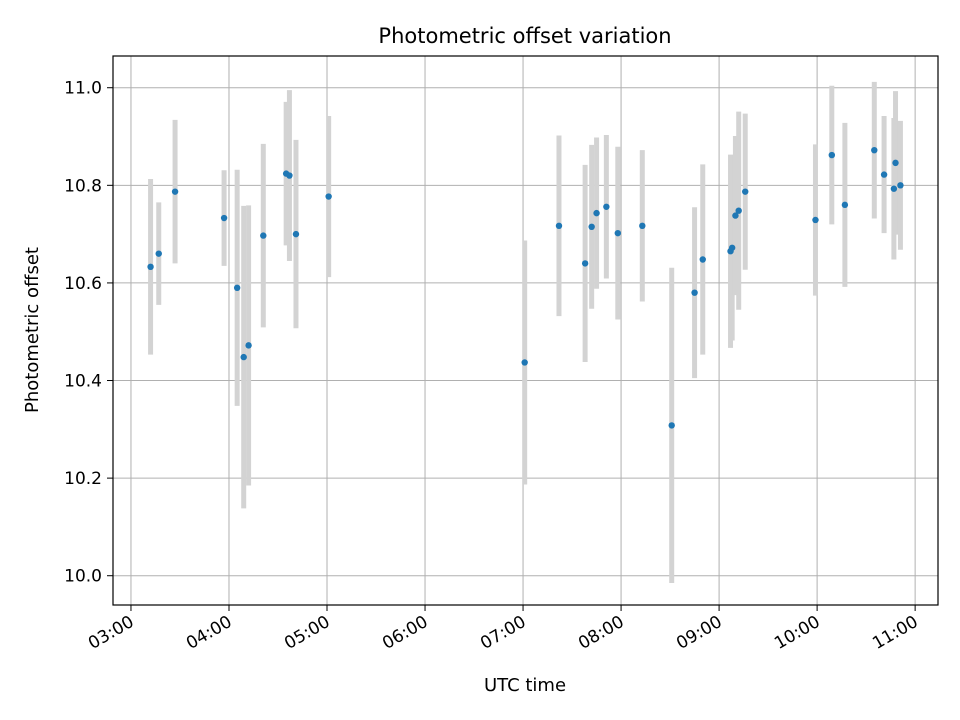 Image resolution: width=960 pixels, height=720 pixels. What do you see at coordinates (83, 89) in the screenshot?
I see `y-tick-label: 11.0` at bounding box center [83, 89].